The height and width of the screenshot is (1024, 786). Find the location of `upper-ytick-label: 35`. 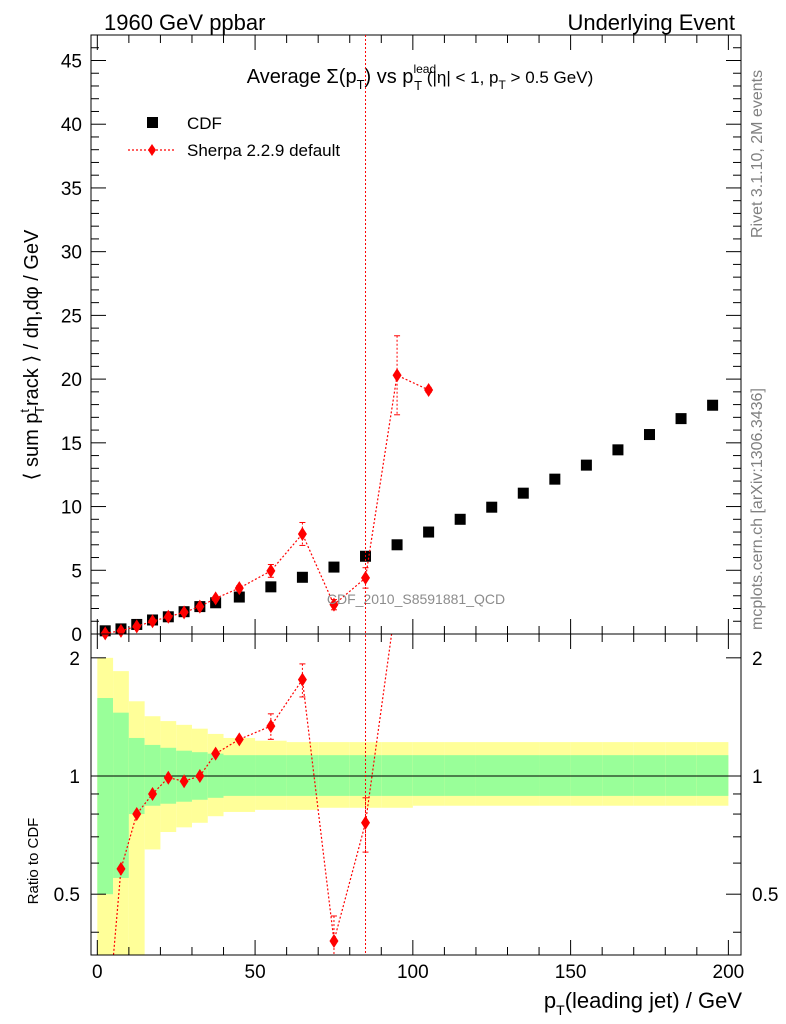

upper-ytick-label: 35 is located at coordinates (71, 189).